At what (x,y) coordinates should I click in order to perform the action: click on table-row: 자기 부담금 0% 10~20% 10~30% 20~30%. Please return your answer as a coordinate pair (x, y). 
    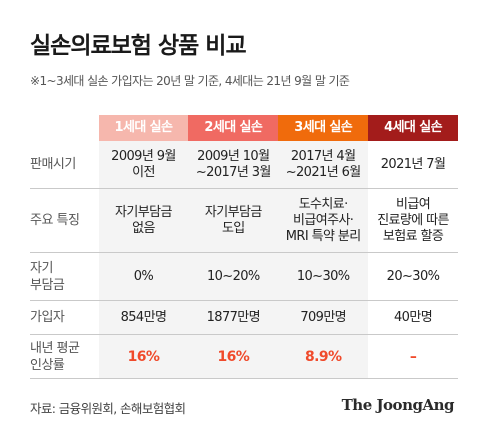
    Looking at the image, I should click on (244, 277).